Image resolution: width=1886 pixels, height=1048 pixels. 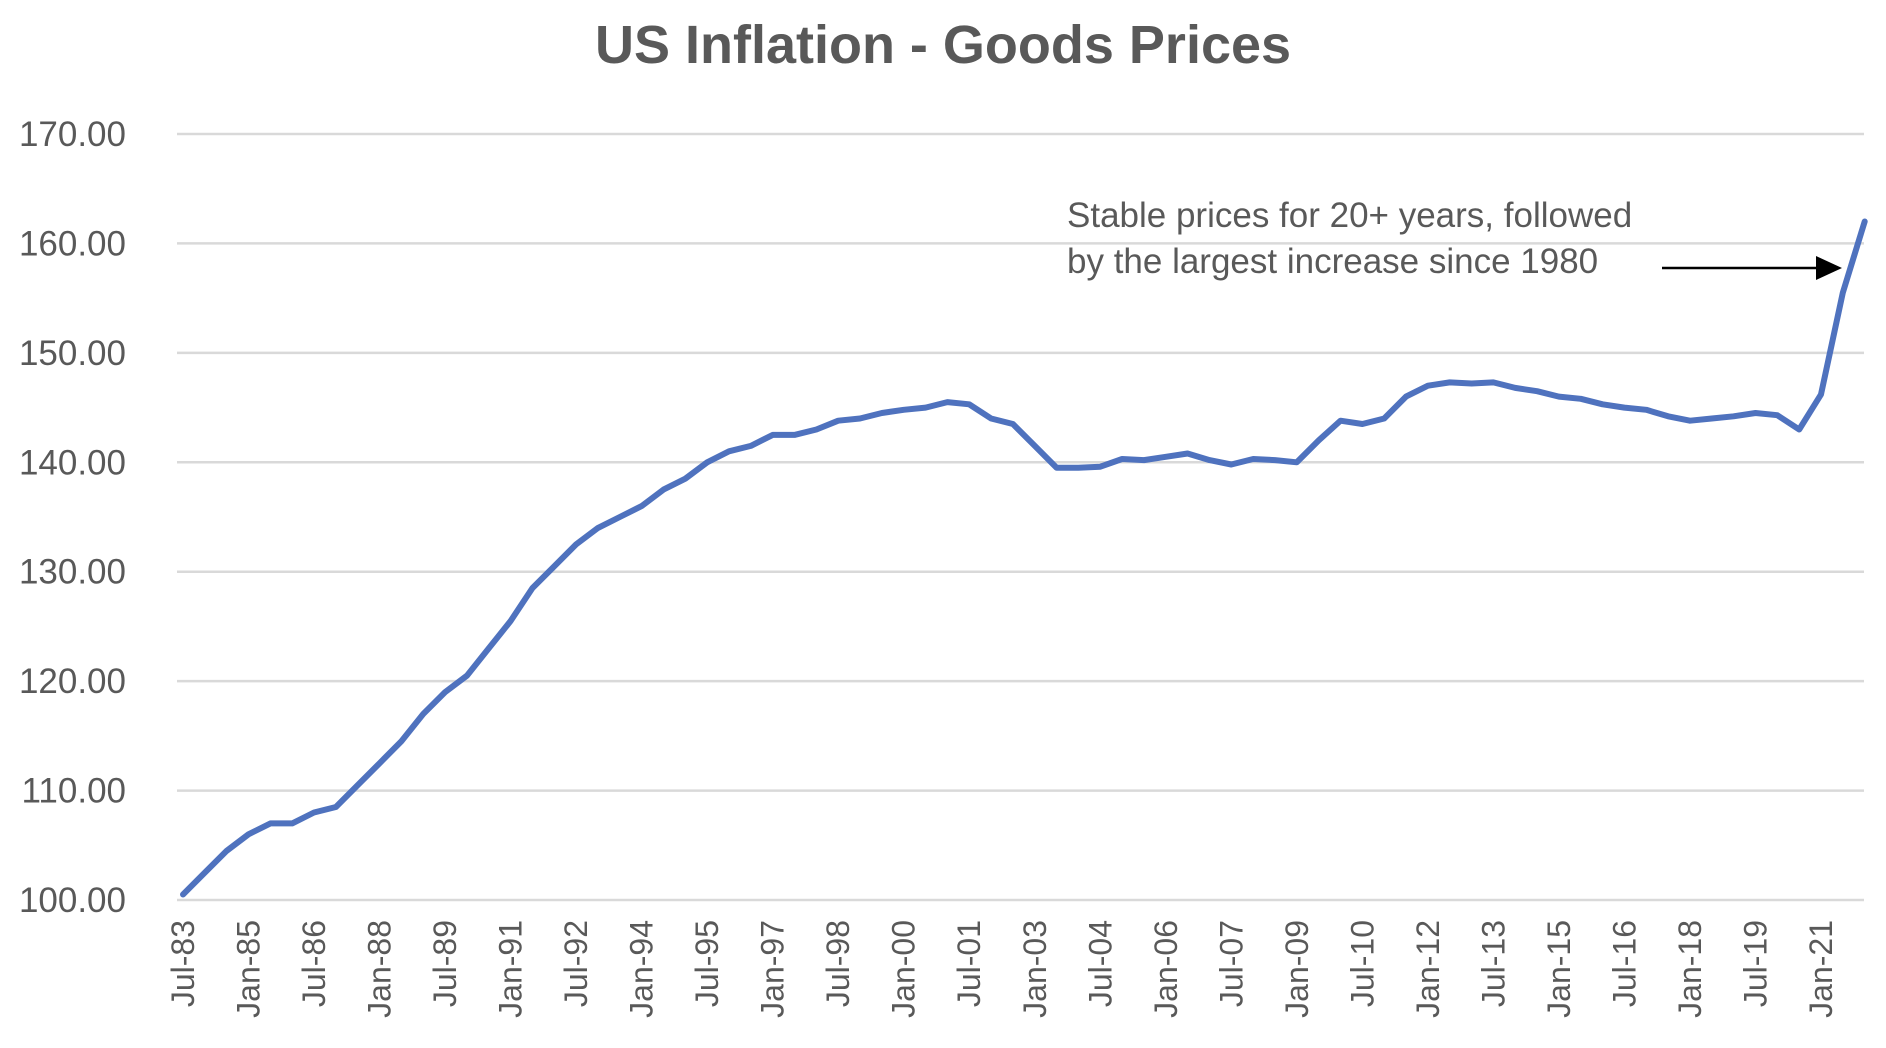 I want to click on chart-title: US Inflation - Goods Prices, so click(x=943, y=45).